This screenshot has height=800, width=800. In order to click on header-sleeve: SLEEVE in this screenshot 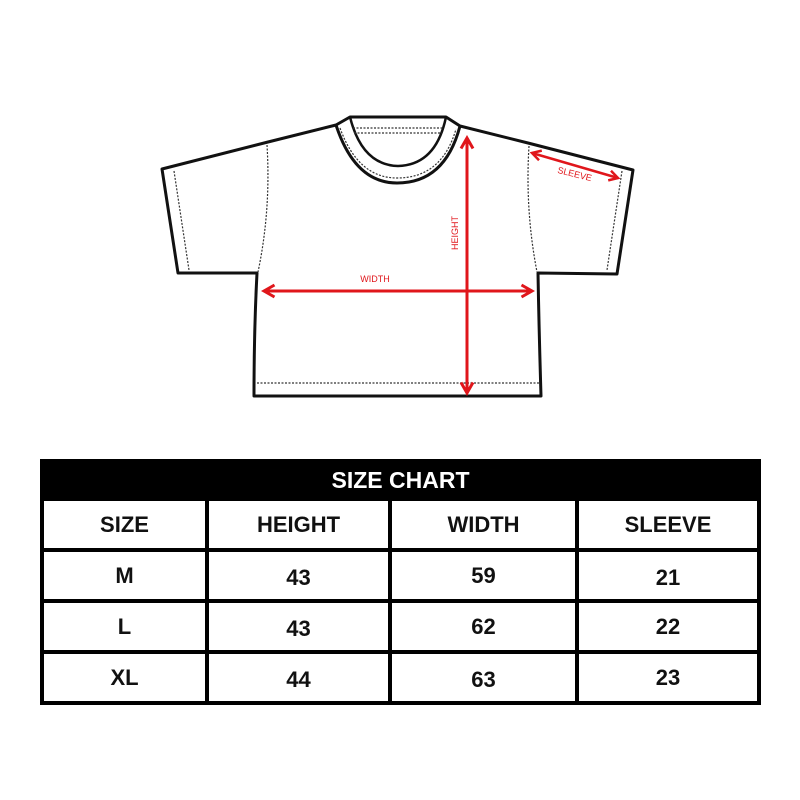, I will do `click(668, 524)`.